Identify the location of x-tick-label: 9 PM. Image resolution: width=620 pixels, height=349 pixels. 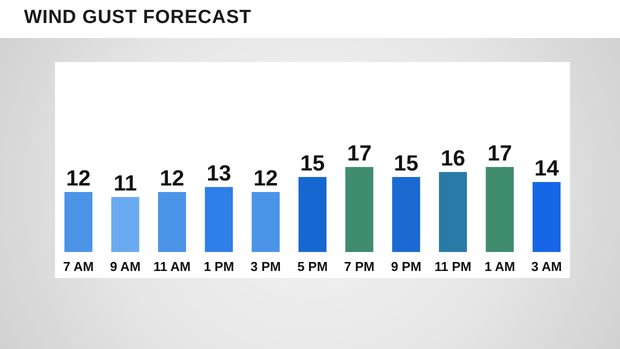
(406, 266).